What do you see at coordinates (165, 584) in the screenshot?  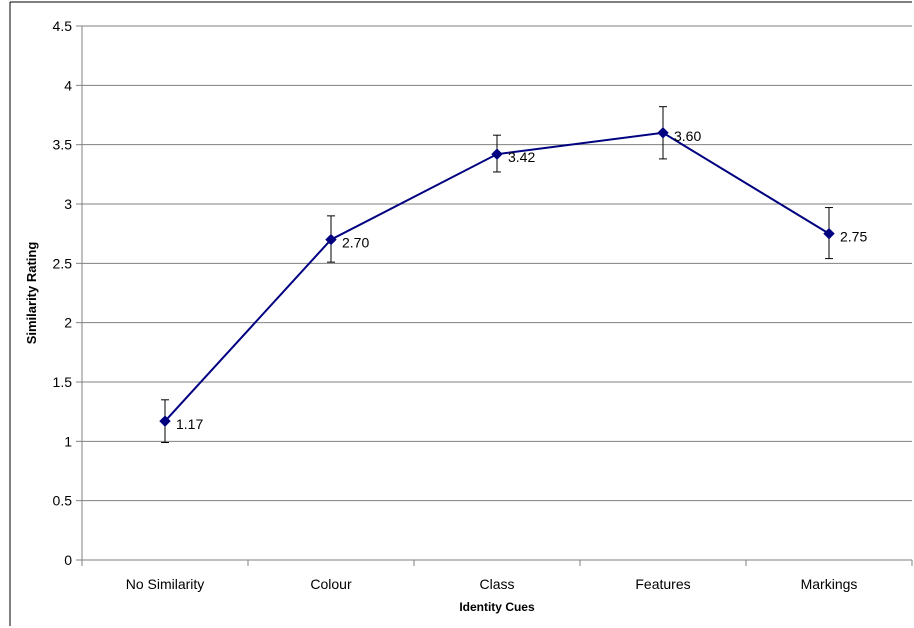 I see `x-tick-label: No Similarity` at bounding box center [165, 584].